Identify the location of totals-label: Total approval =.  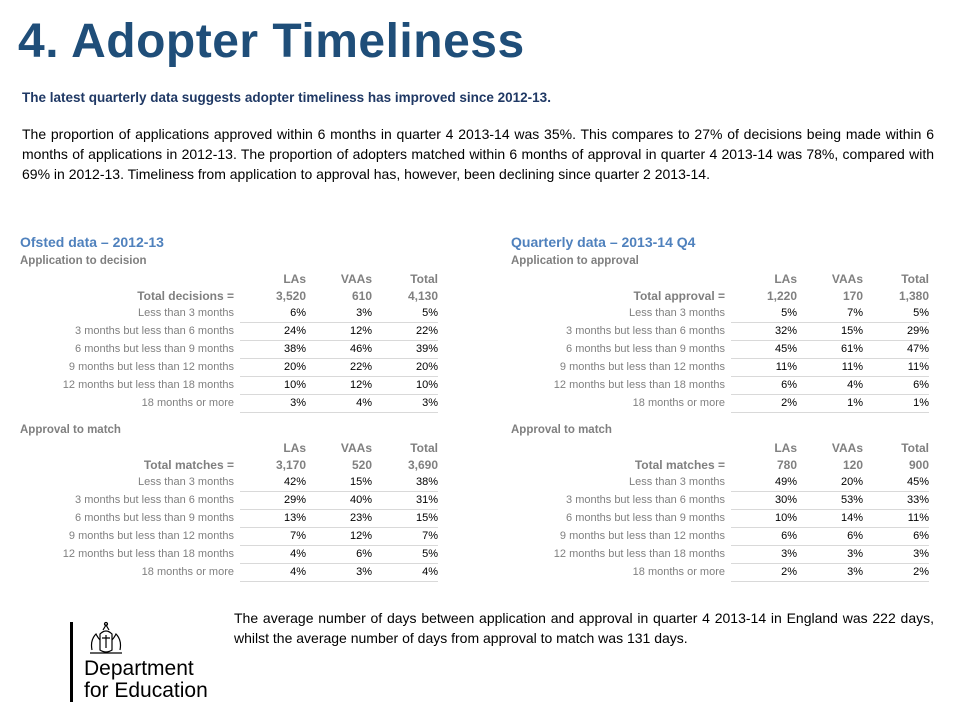
(679, 296).